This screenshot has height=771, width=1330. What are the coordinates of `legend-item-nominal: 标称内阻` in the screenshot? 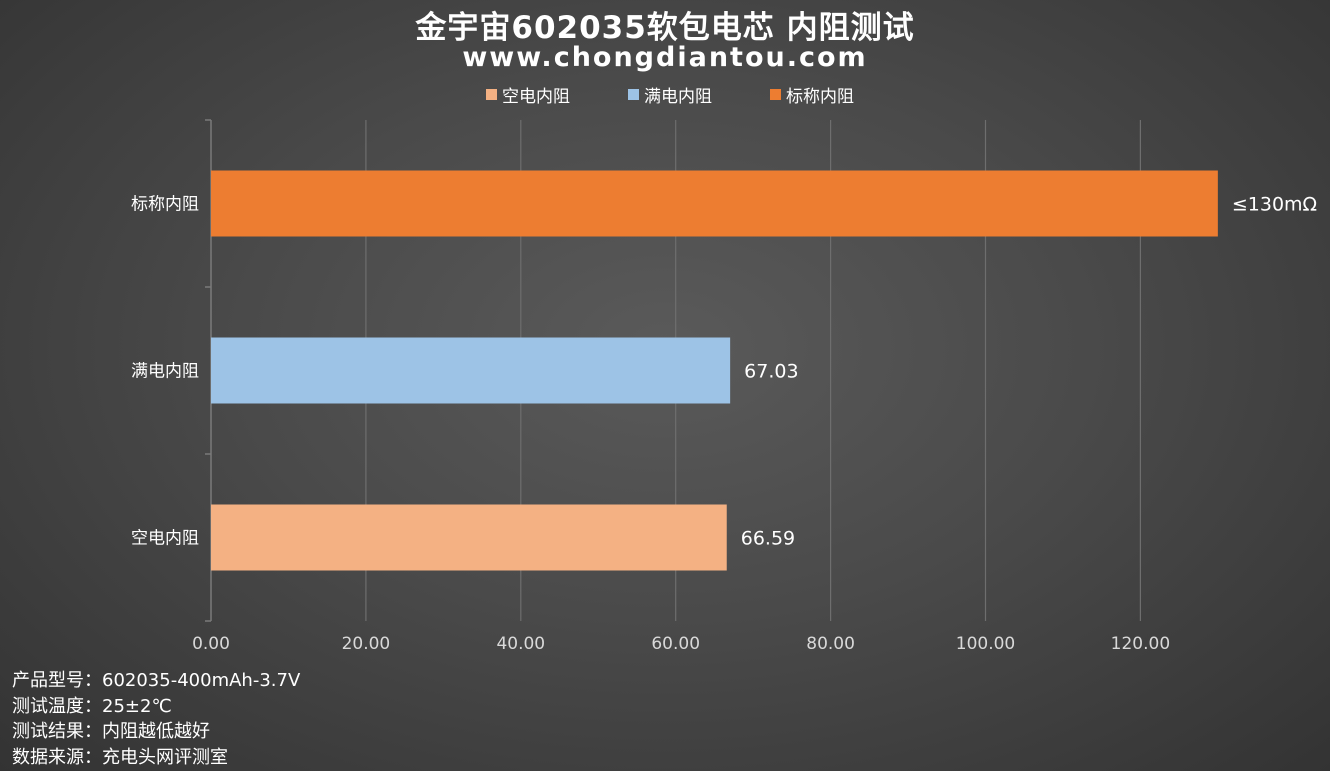 It's located at (812, 94).